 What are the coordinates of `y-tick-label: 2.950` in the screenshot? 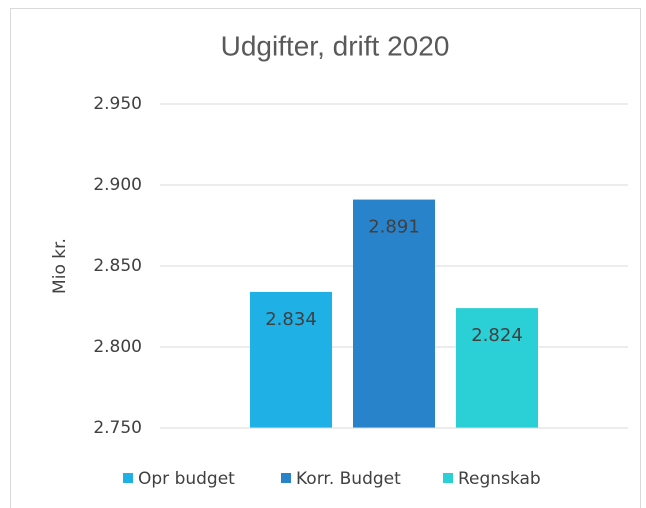 It's located at (117, 104).